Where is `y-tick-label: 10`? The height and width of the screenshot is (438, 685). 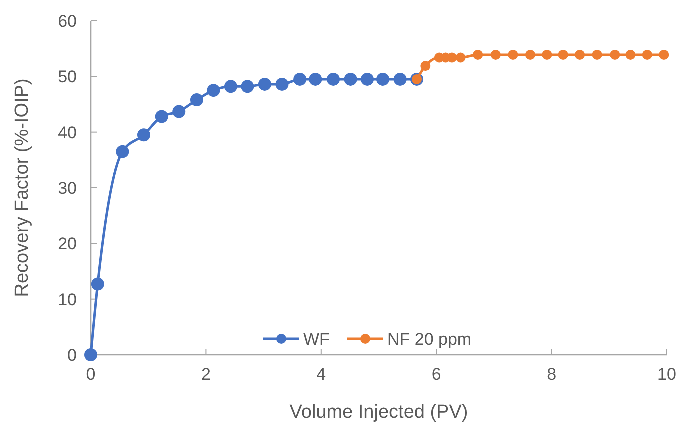 y-tick-label: 10 is located at coordinates (67, 300).